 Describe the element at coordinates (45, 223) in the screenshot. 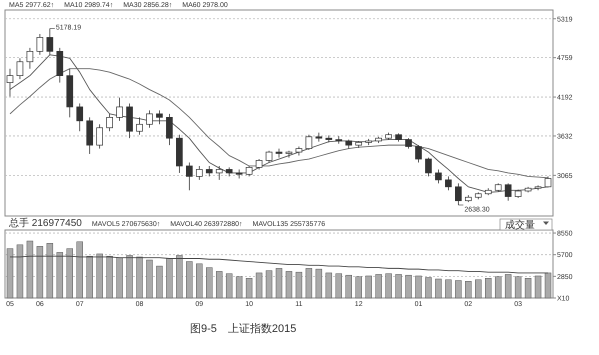

I see `annotation: 总手 216977450` at that location.